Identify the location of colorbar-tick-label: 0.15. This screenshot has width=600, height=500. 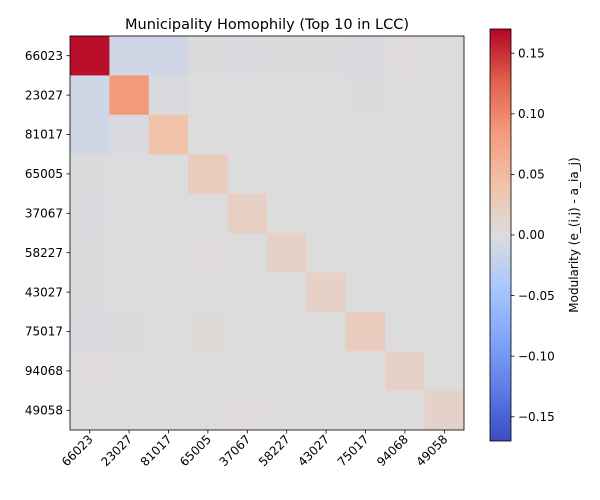
(531, 53).